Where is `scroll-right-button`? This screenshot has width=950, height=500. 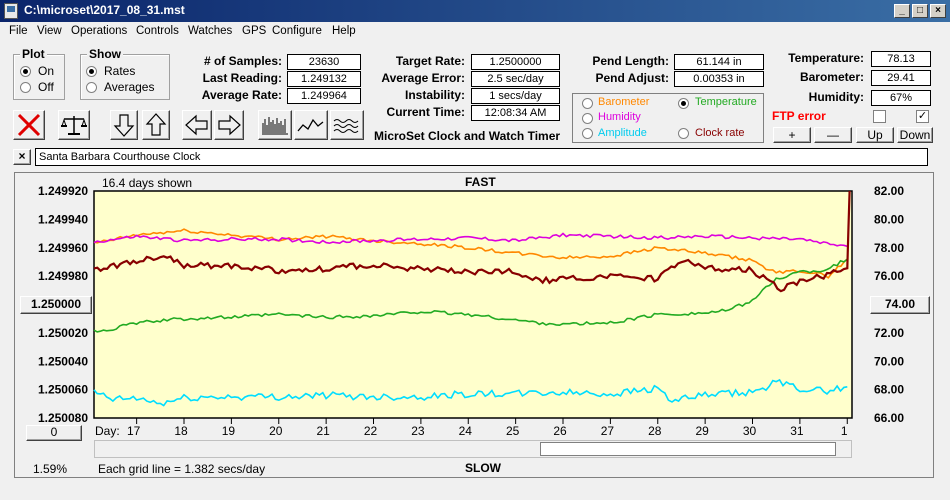 scroll-right-button is located at coordinates (229, 125).